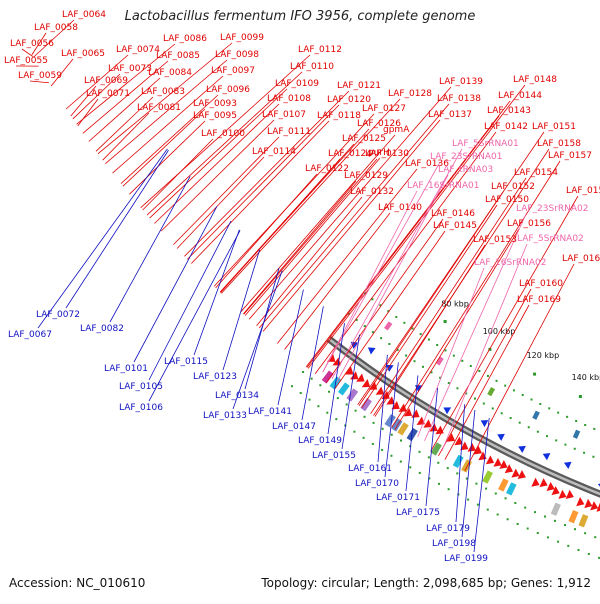 This screenshot has width=600, height=604. I want to click on cds-label: LAF_0157, so click(570, 156).